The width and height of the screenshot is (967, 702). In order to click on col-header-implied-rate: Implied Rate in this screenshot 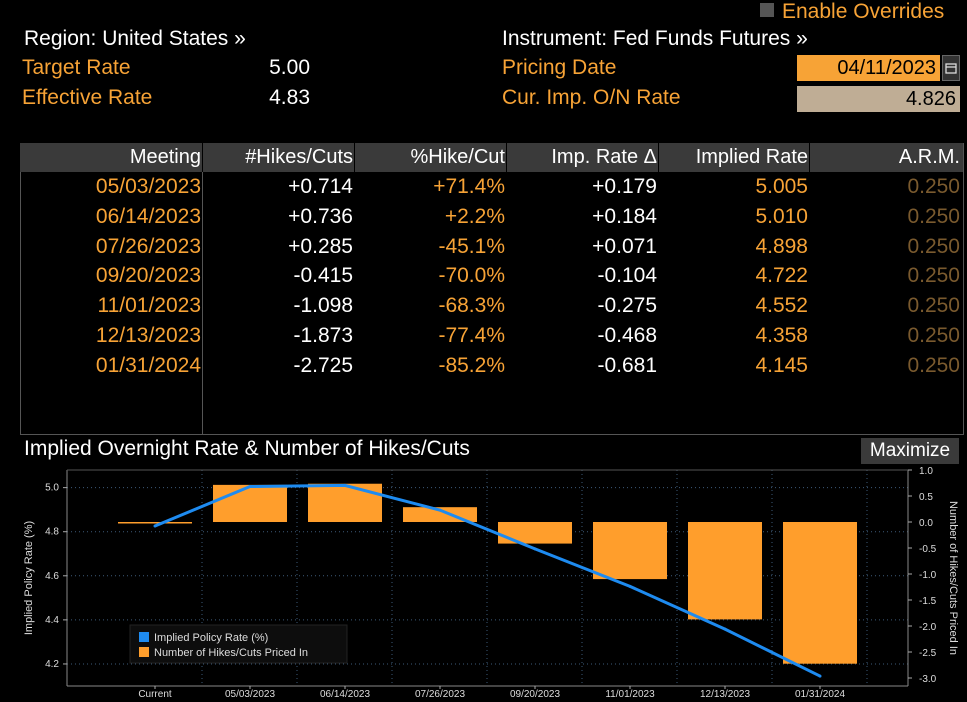, I will do `click(751, 157)`.